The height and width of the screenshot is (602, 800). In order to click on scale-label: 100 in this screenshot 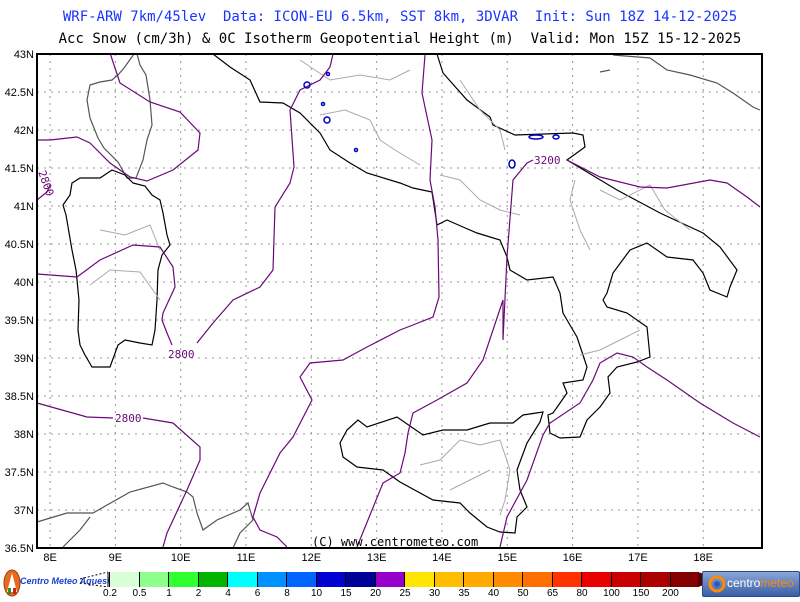, I will do `click(611, 593)`.